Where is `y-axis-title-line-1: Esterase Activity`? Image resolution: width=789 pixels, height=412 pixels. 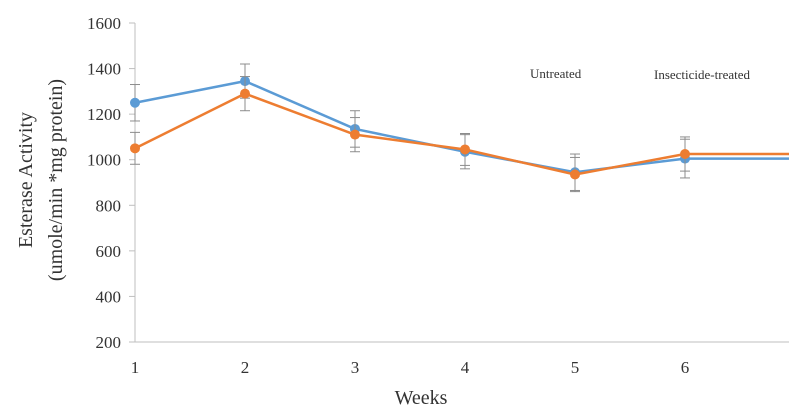
y-axis-title-line-1: Esterase Activity is located at coordinates (26, 180).